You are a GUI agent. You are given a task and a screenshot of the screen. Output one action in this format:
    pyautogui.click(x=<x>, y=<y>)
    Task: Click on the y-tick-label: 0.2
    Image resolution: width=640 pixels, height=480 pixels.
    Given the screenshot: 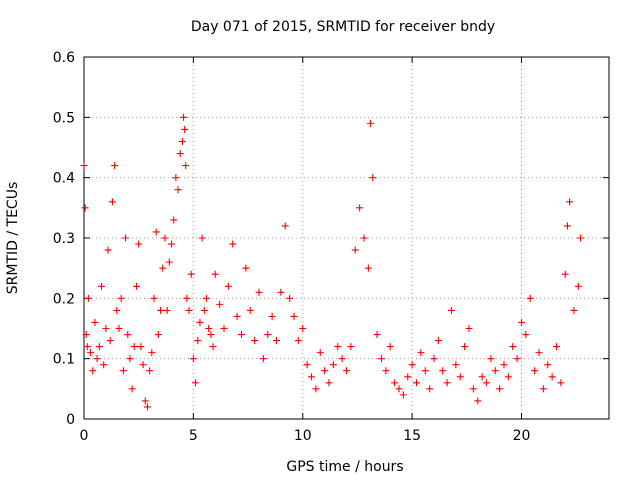 What is the action you would take?
    pyautogui.click(x=64, y=299)
    